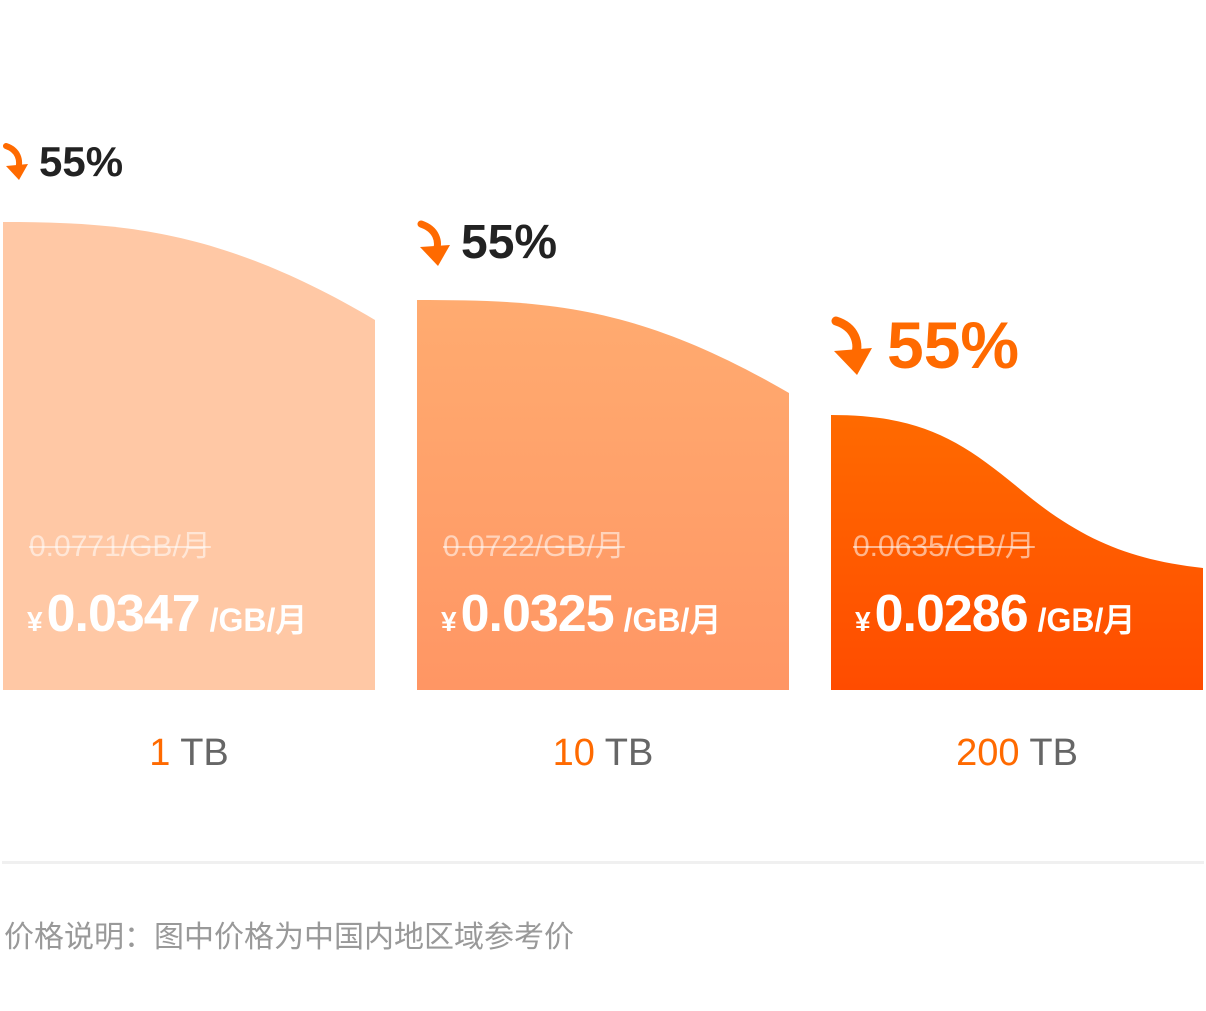 The height and width of the screenshot is (1011, 1206). Describe the element at coordinates (204, 753) in the screenshot. I see `tier-1-capacity-unit: TB` at that location.